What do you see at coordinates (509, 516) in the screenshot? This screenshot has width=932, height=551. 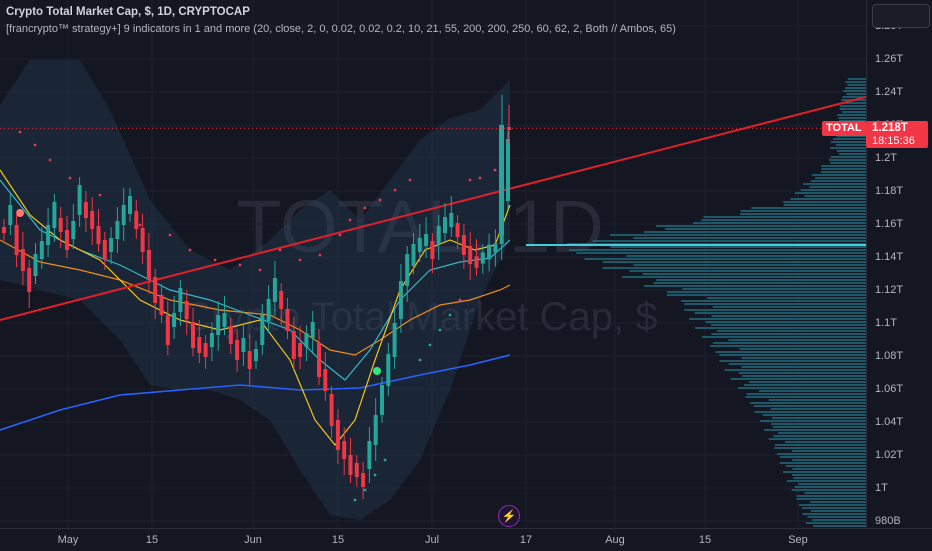 I see `lightning-icon: ⚡` at bounding box center [509, 516].